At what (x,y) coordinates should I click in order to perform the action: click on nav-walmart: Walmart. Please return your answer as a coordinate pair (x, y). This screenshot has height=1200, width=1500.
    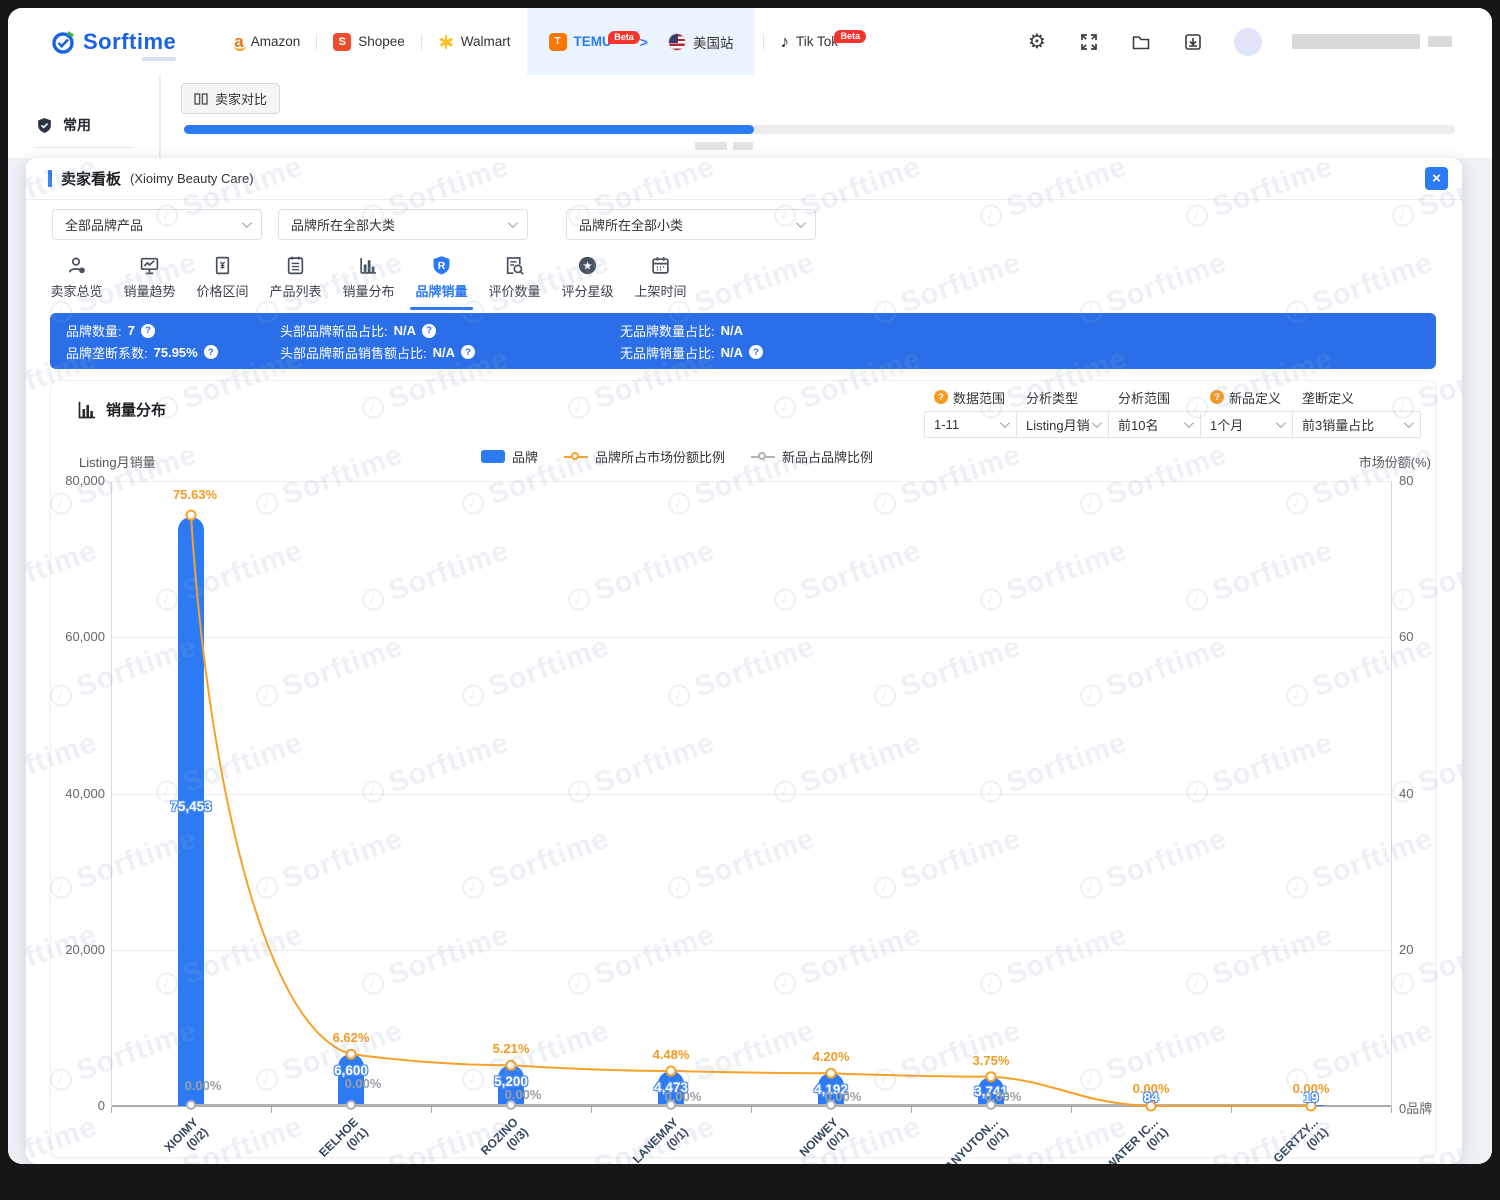
    Looking at the image, I should click on (474, 42).